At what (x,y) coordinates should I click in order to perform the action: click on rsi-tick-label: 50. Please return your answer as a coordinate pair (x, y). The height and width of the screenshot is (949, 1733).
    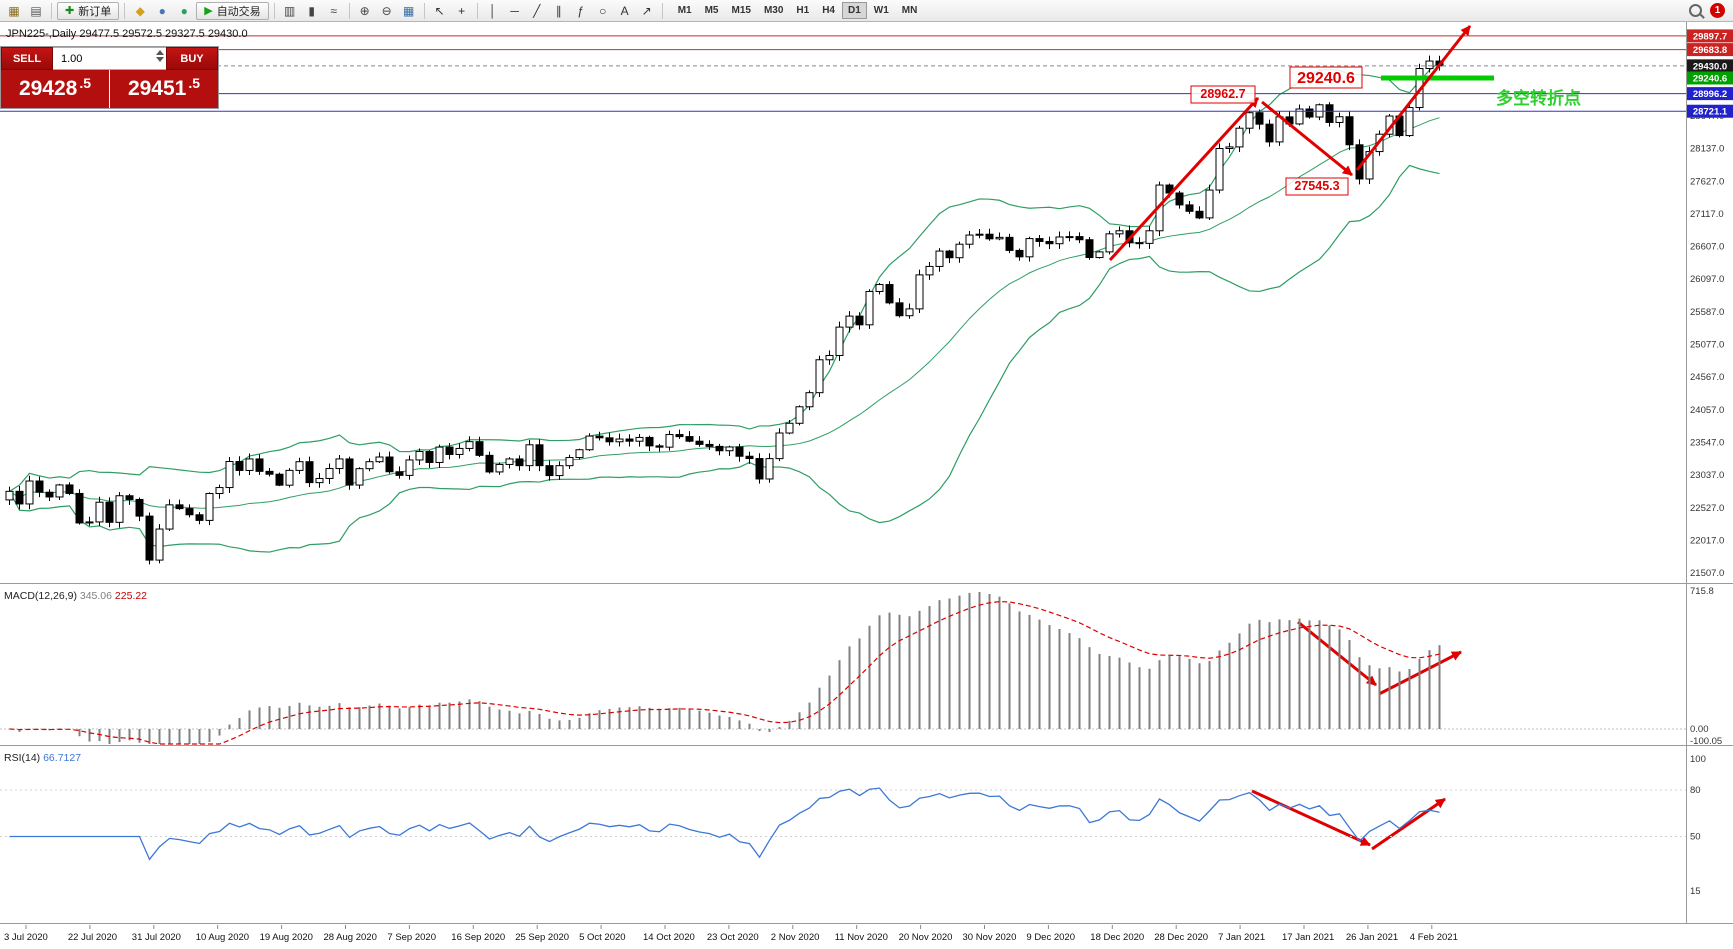
    Looking at the image, I should click on (1695, 837).